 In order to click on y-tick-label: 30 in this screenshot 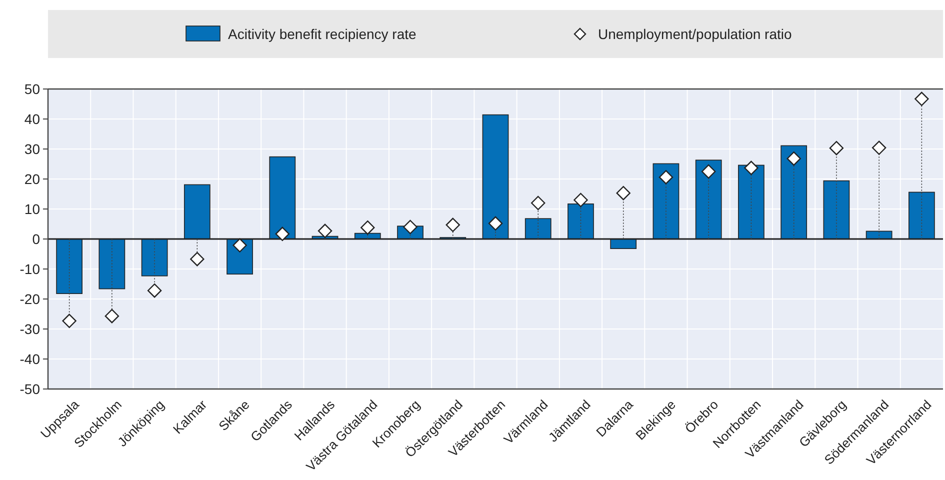, I will do `click(32, 148)`.